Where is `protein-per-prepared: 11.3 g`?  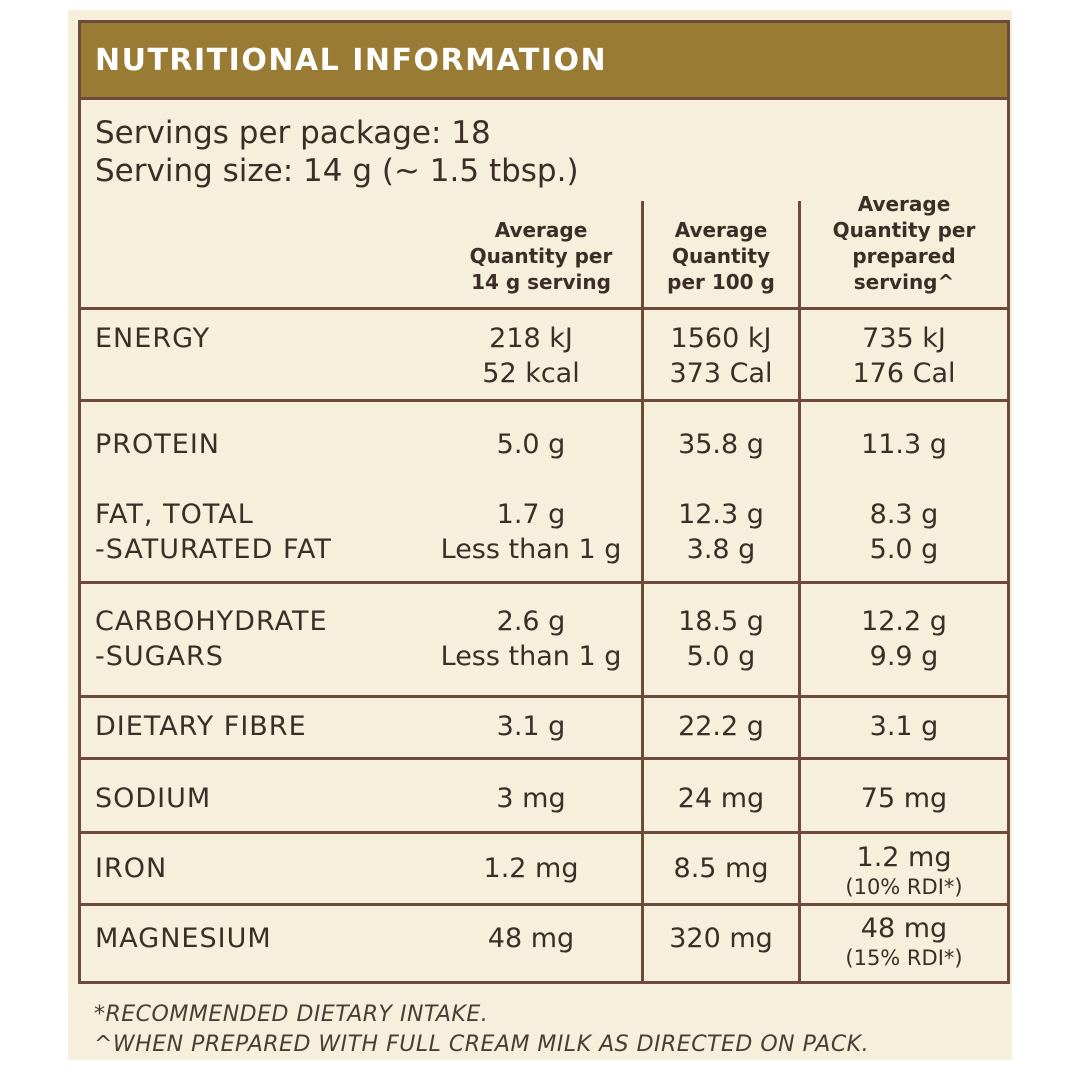 protein-per-prepared: 11.3 g is located at coordinates (904, 444).